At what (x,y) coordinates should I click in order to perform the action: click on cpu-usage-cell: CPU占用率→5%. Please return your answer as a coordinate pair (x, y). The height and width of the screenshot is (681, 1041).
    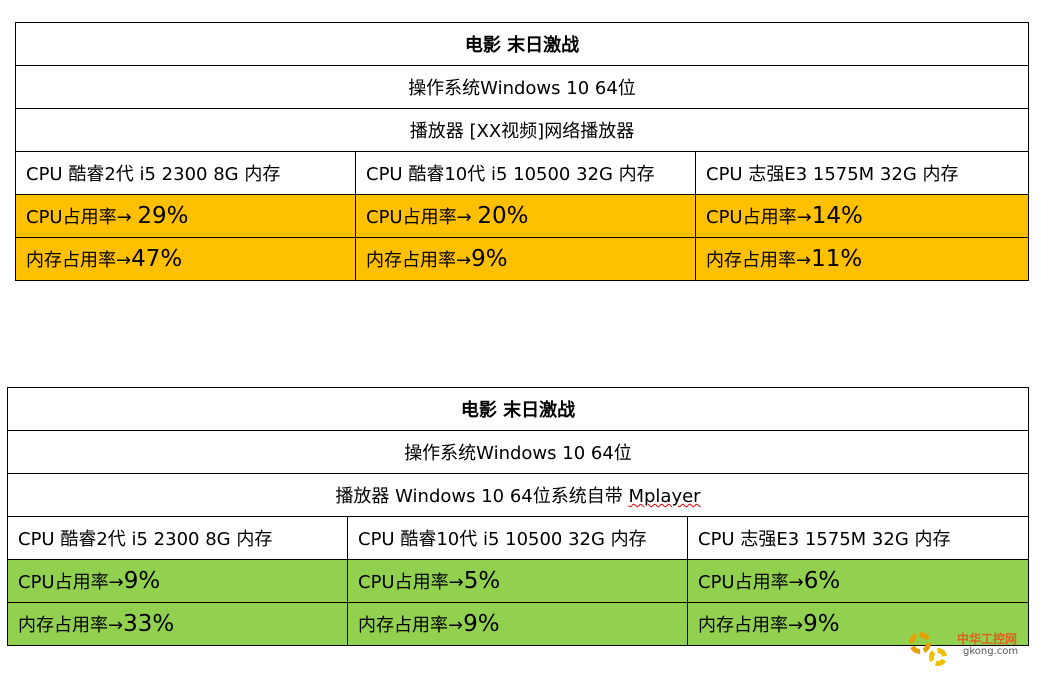
    Looking at the image, I should click on (517, 581).